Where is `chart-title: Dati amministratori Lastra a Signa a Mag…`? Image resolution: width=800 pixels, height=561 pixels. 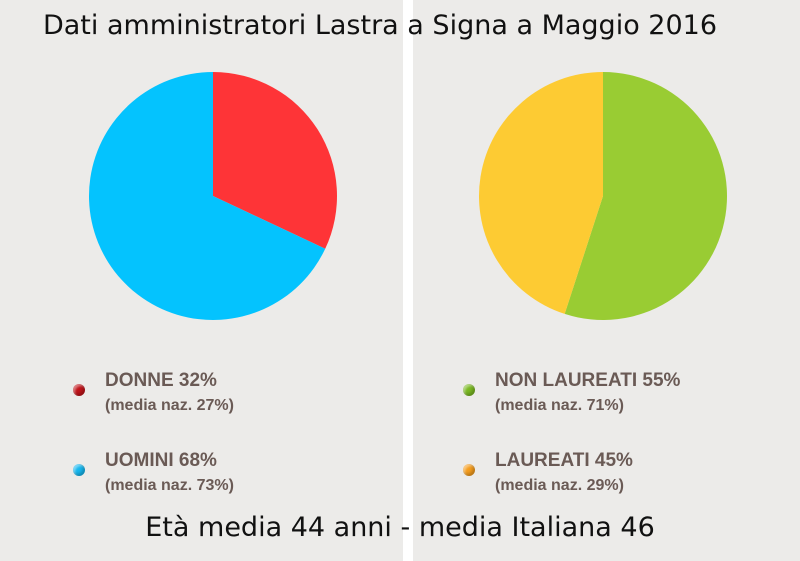
chart-title: Dati amministratori Lastra a Signa a Mag… is located at coordinates (380, 25).